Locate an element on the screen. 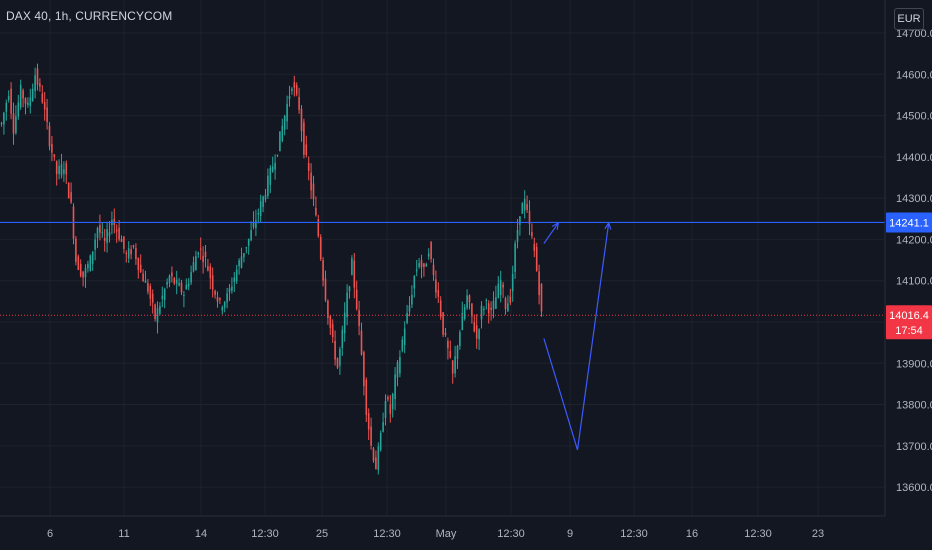 The image size is (932, 550). price-tick-label: 14500.0 is located at coordinates (914, 117).